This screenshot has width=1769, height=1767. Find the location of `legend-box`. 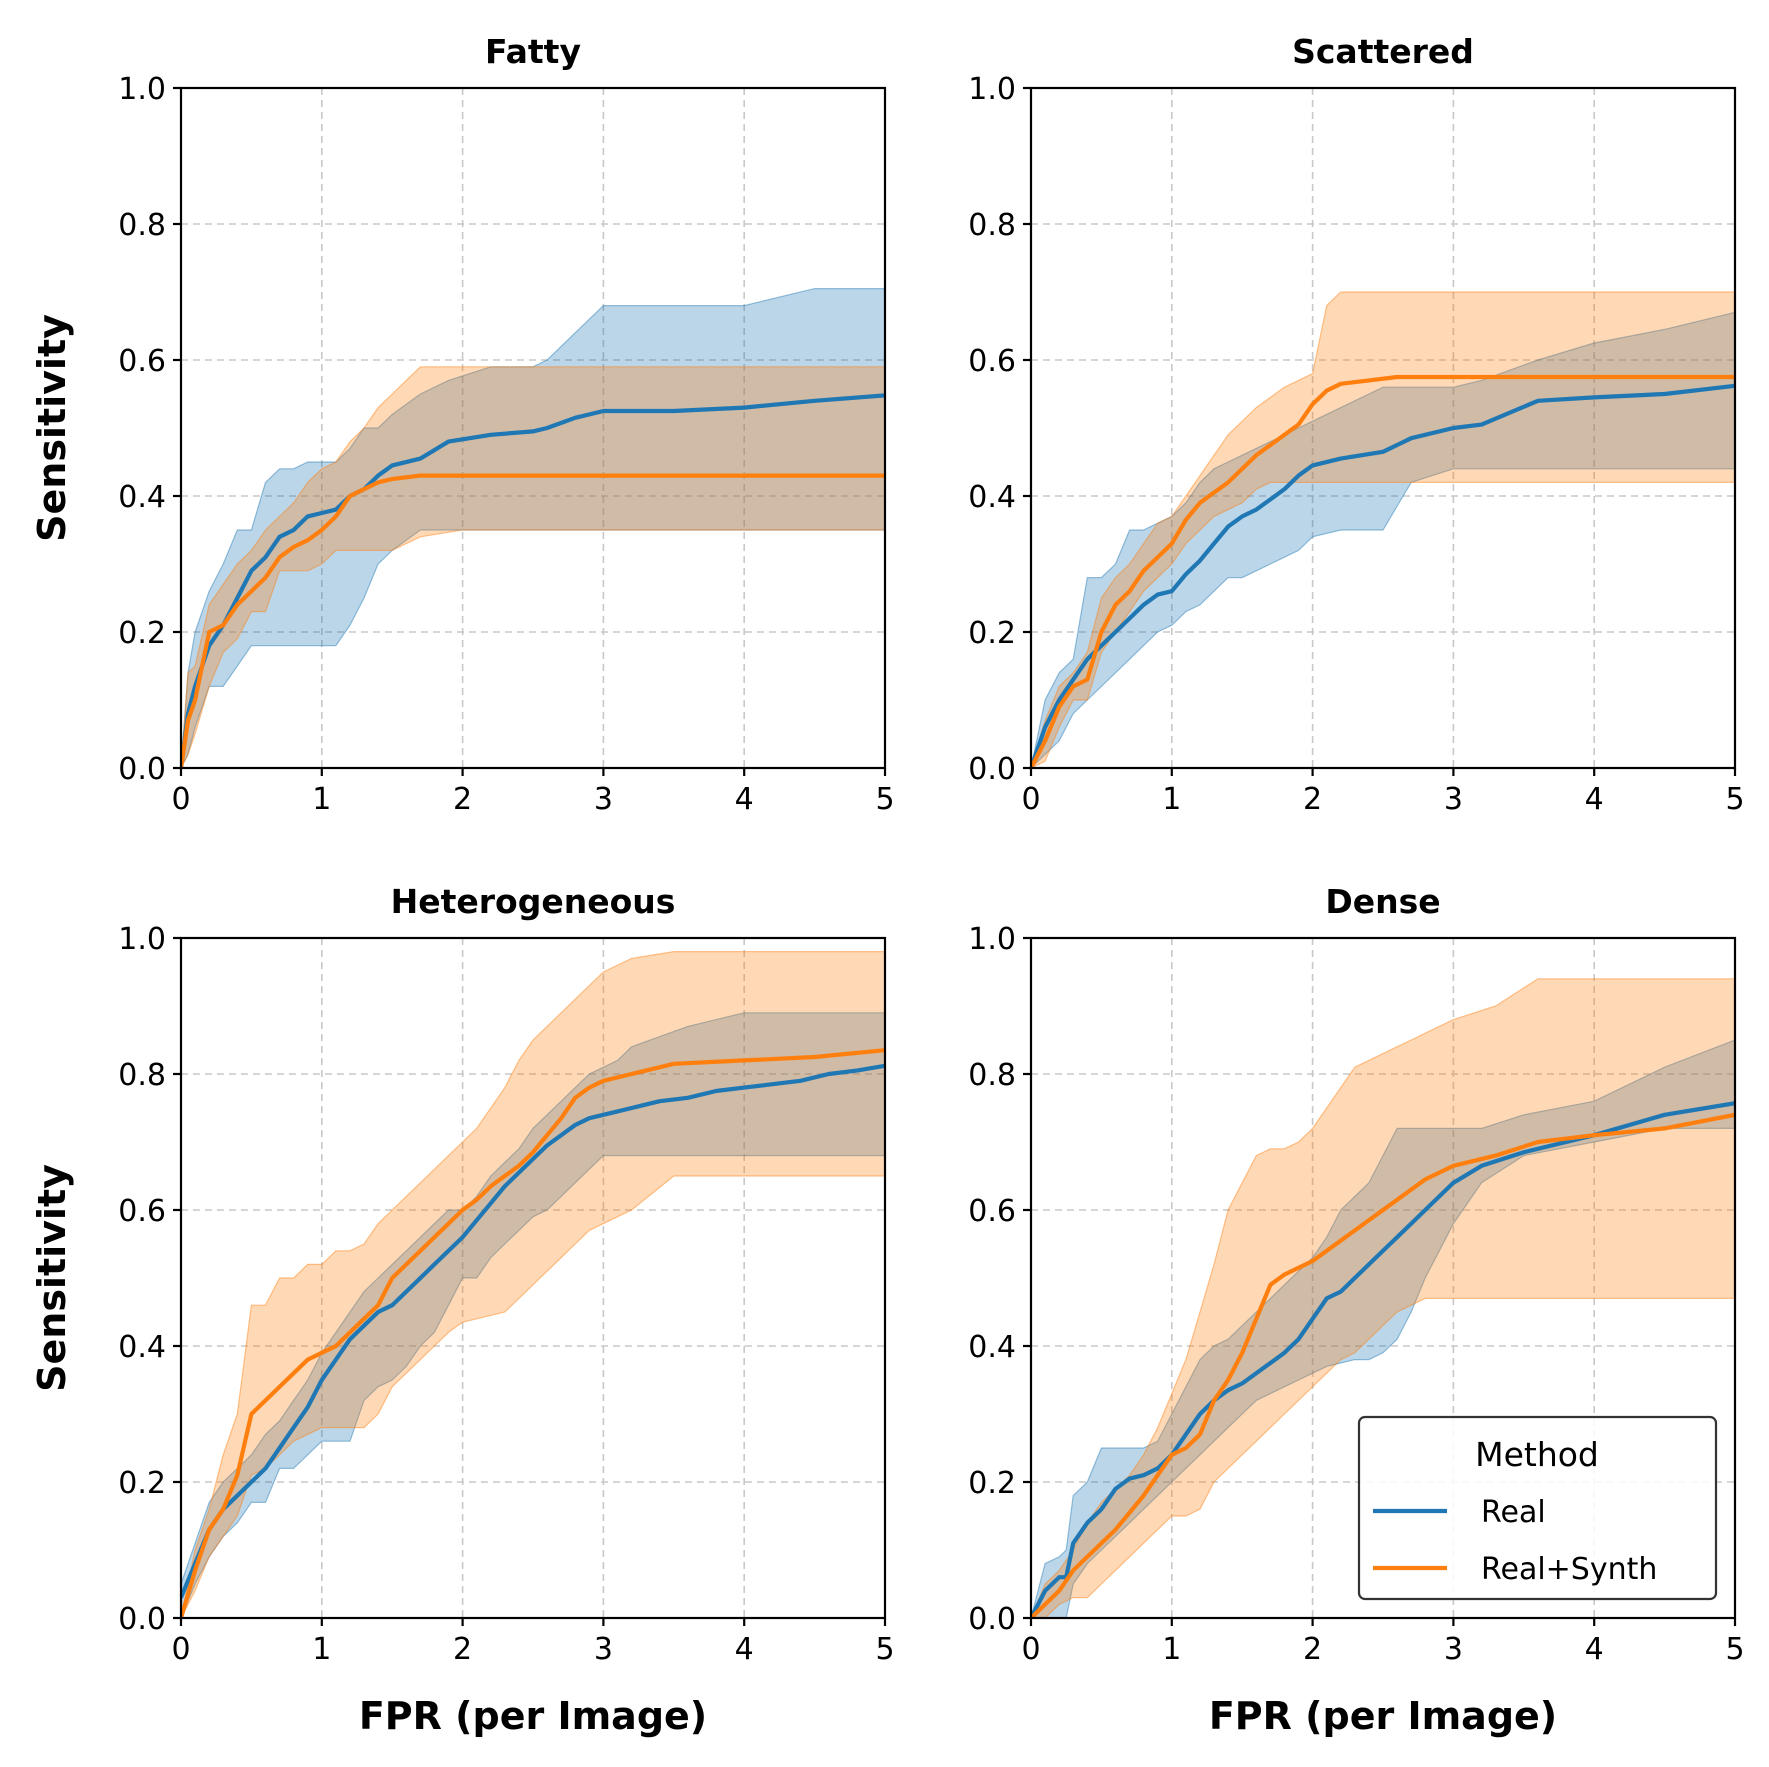

legend-box is located at coordinates (1537, 1508).